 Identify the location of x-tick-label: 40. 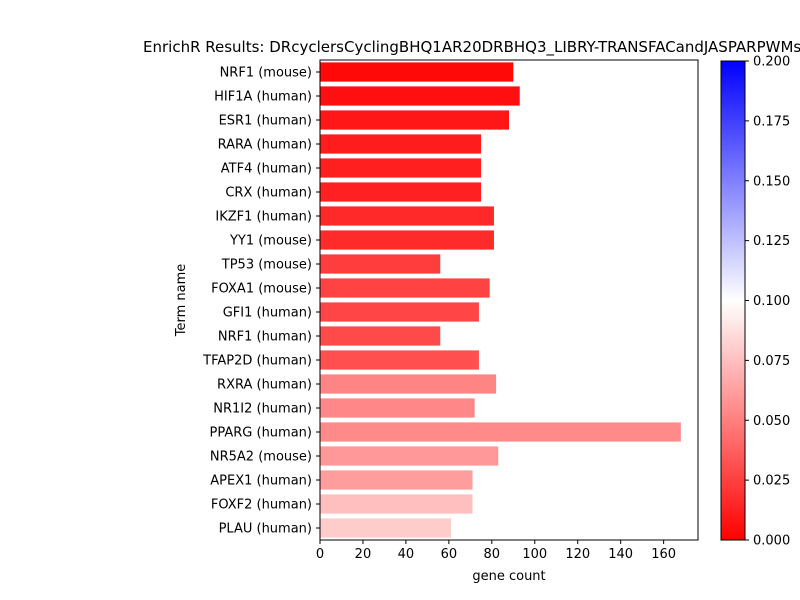
(406, 554).